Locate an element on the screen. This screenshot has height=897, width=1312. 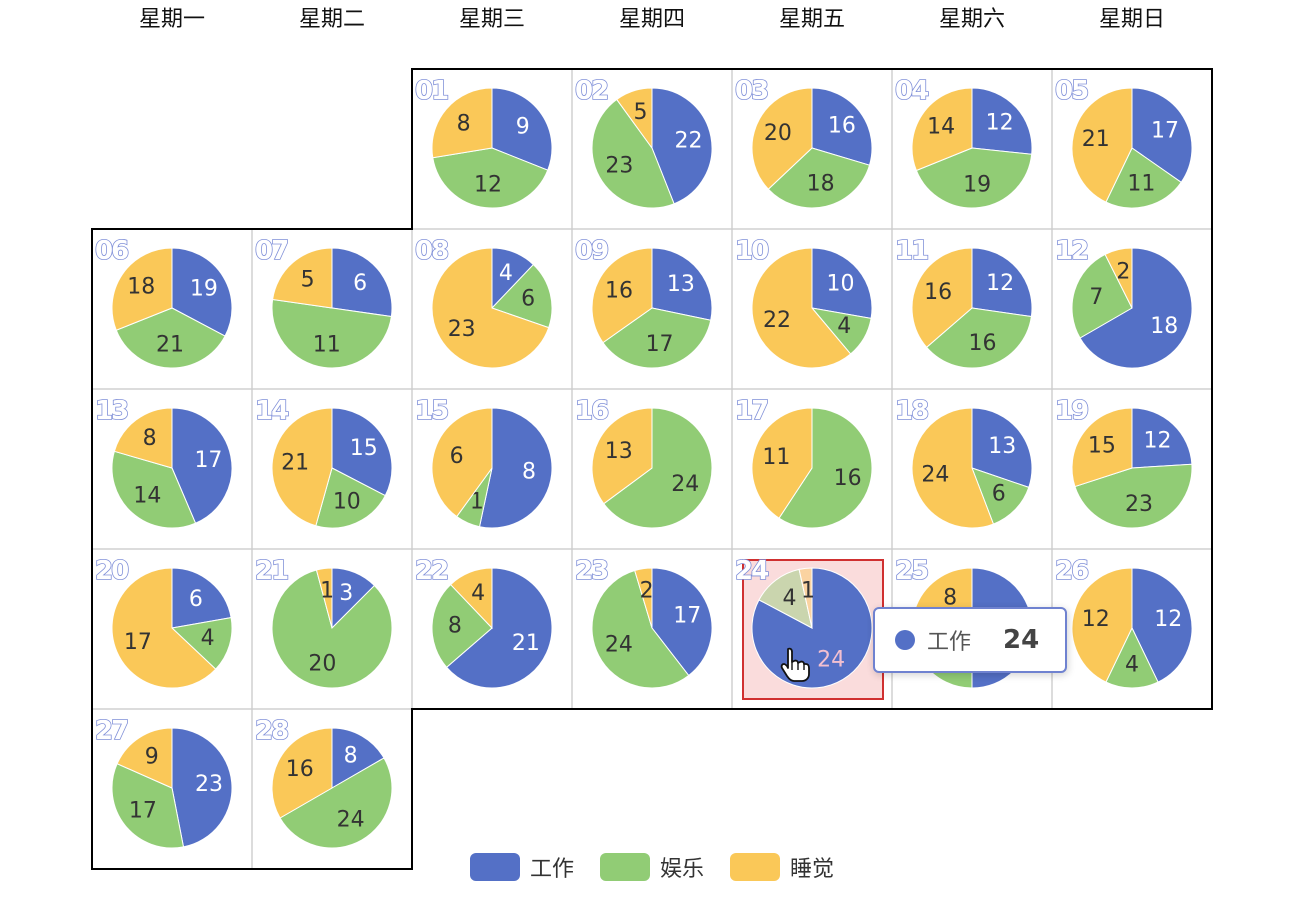
day-pie: 12 19 14 is located at coordinates (972, 148).